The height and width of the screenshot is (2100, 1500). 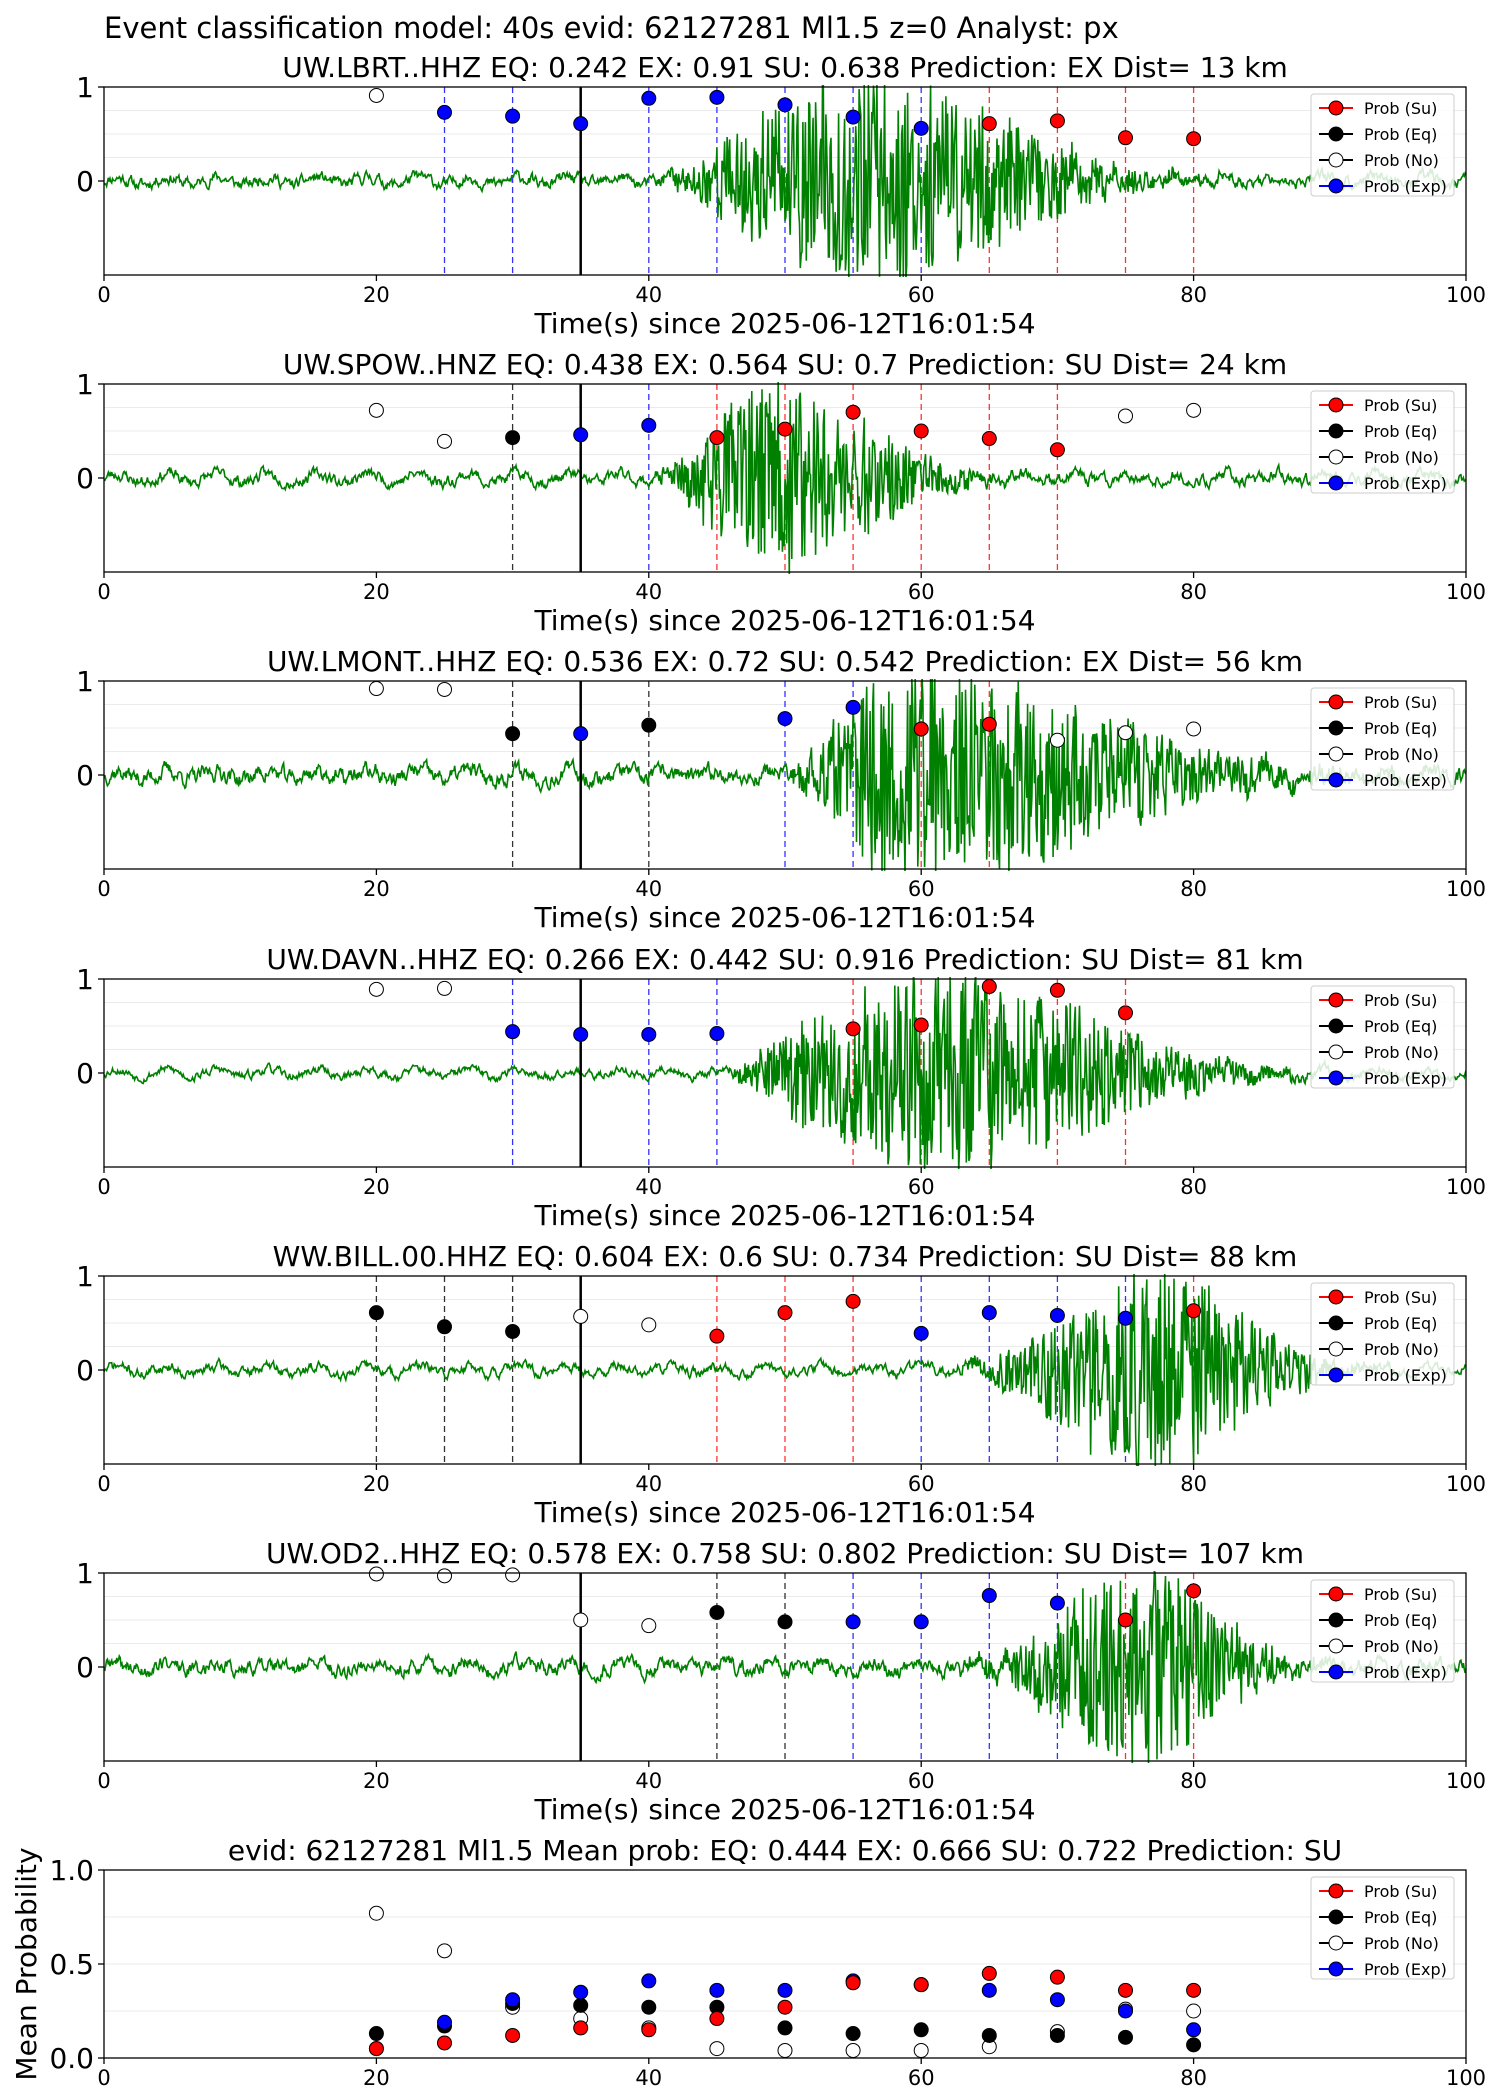 What do you see at coordinates (1382, 739) in the screenshot?
I see `legend-box` at bounding box center [1382, 739].